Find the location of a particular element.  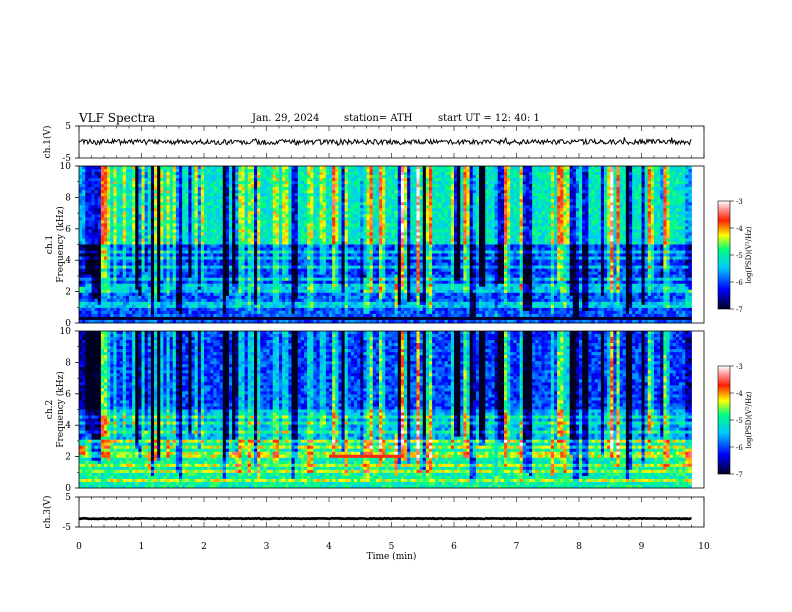

x-axis-label: Time (min) is located at coordinates (392, 556).